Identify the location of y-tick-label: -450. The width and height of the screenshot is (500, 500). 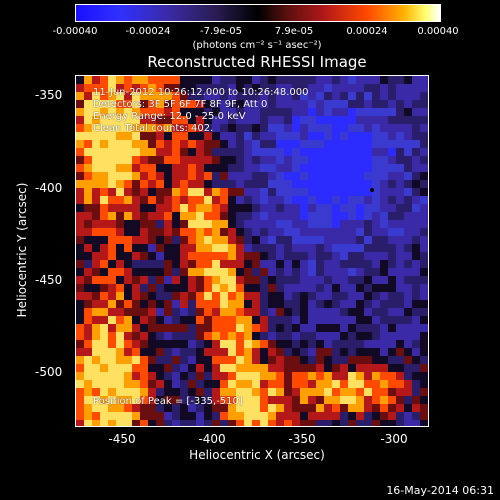
(49, 280).